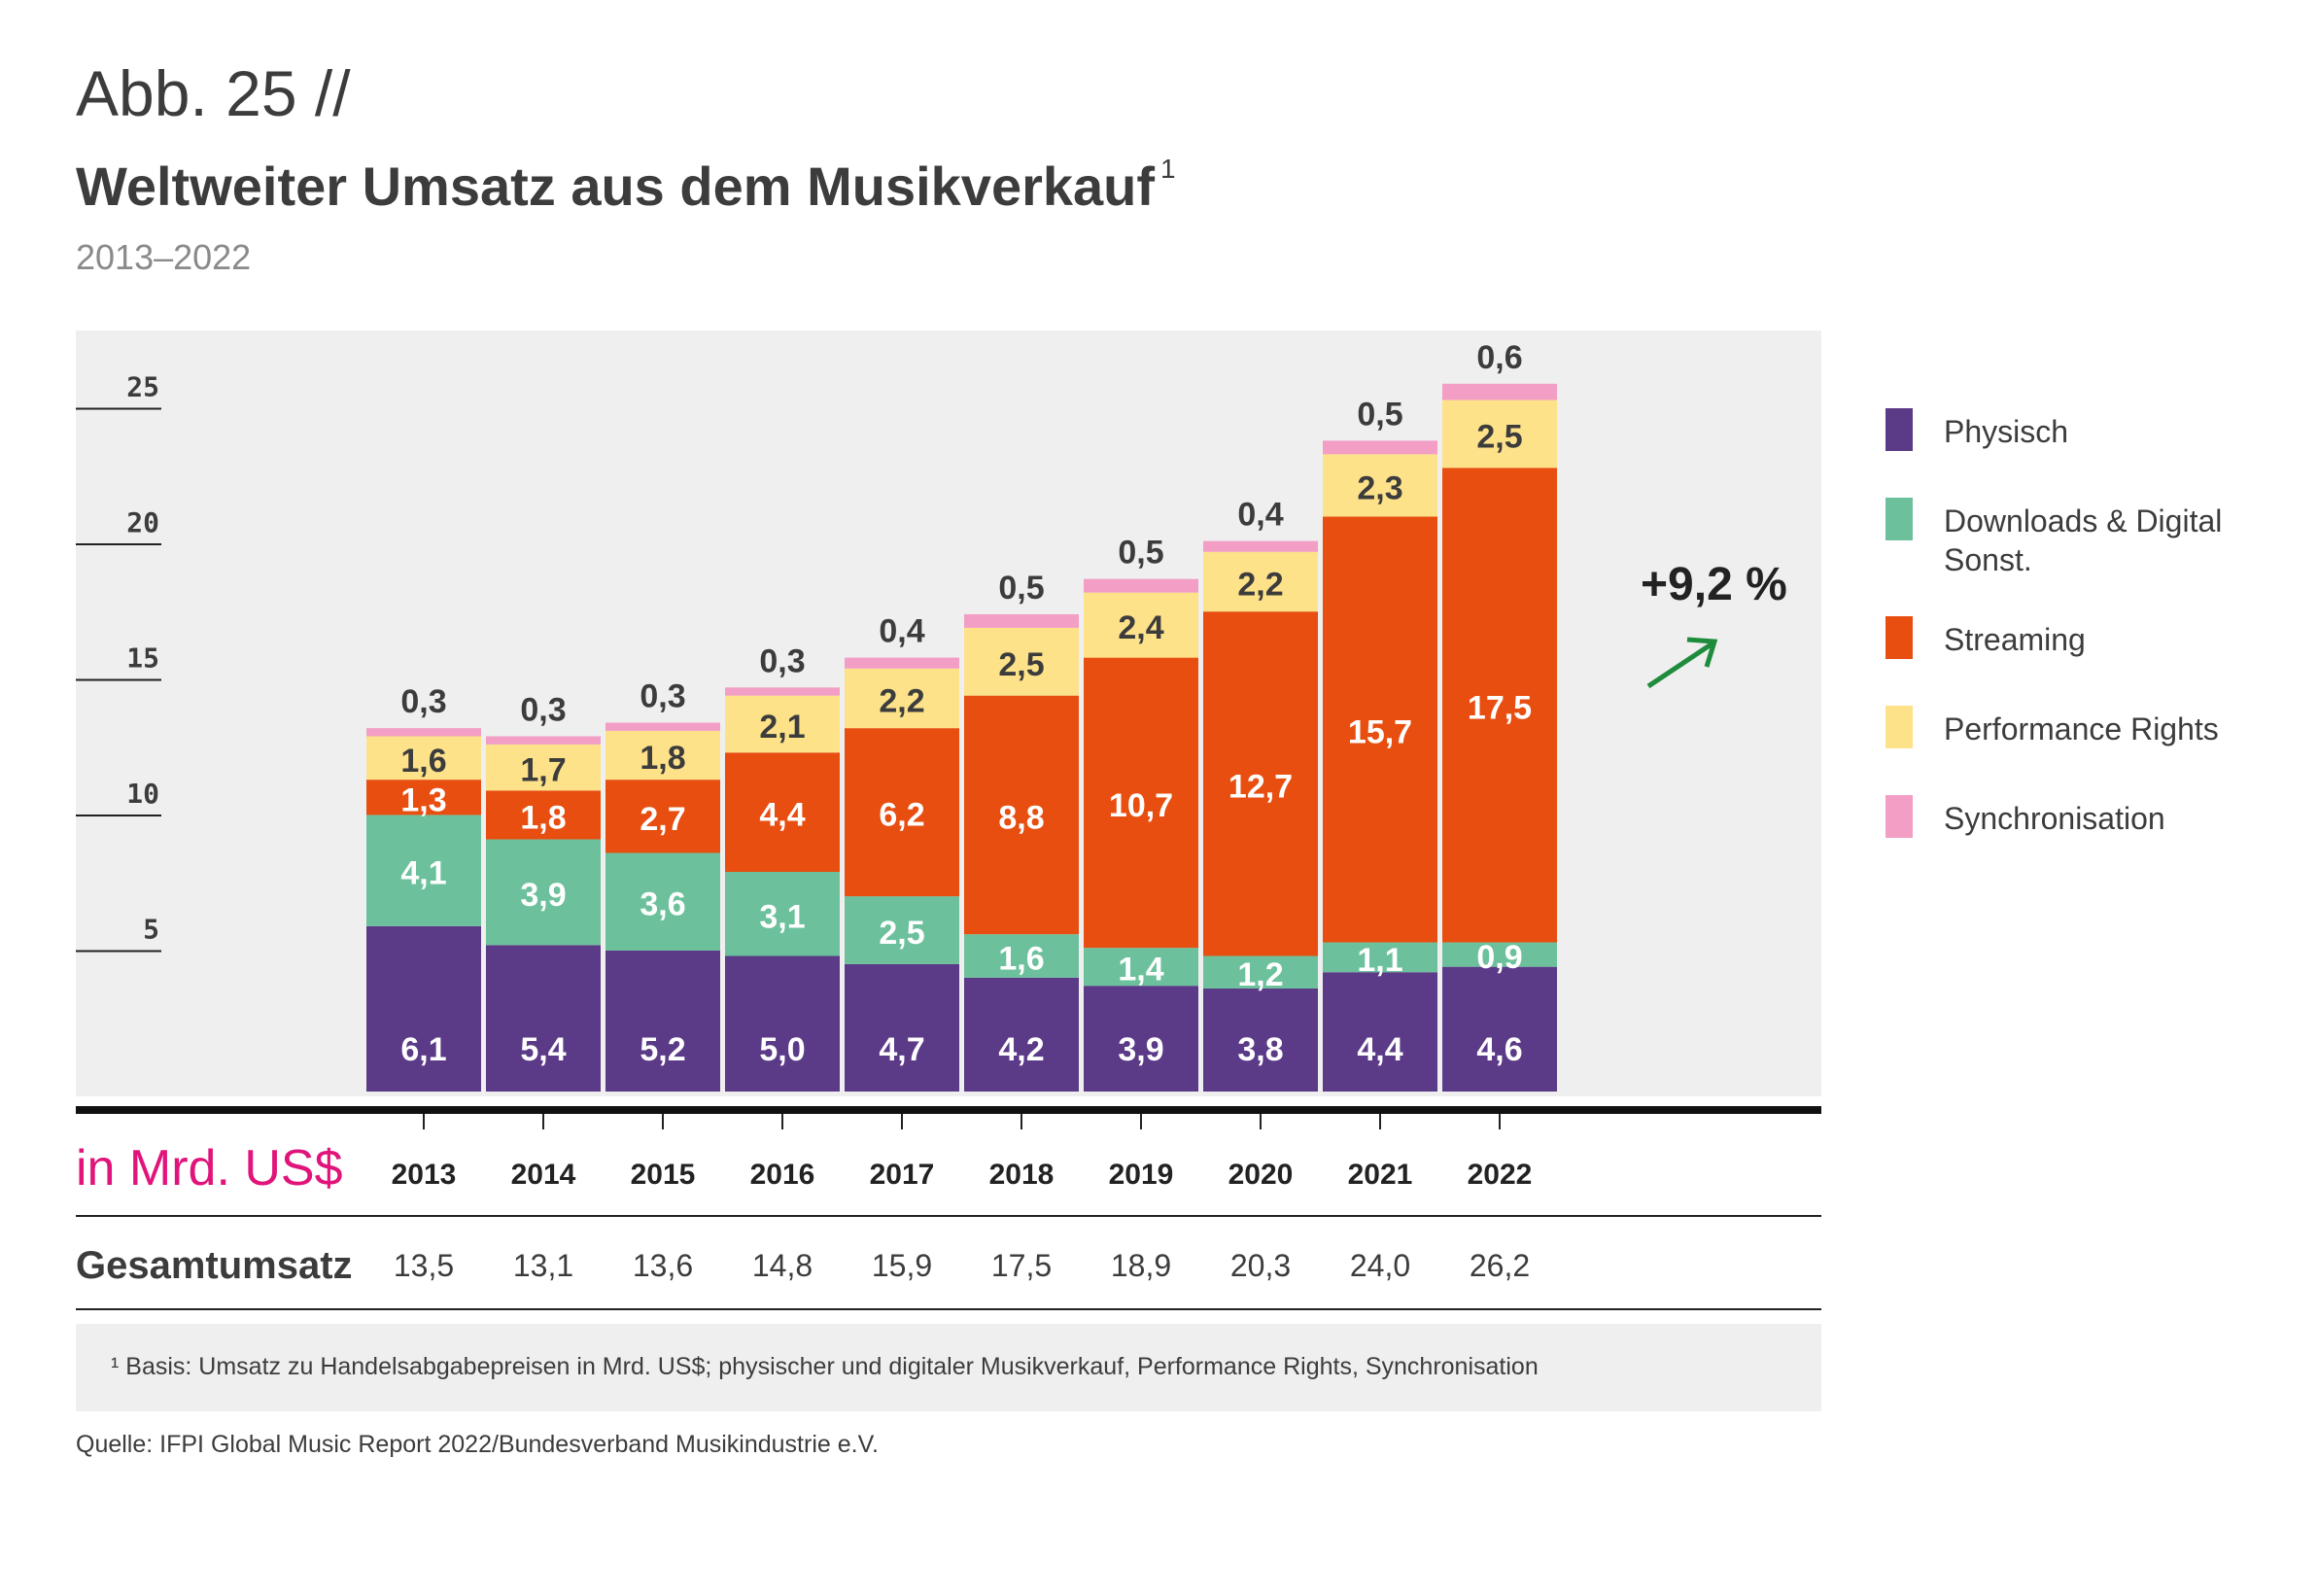 This screenshot has width=2318, height=1596. Describe the element at coordinates (543, 1049) in the screenshot. I see `data-label: 5,4` at that location.